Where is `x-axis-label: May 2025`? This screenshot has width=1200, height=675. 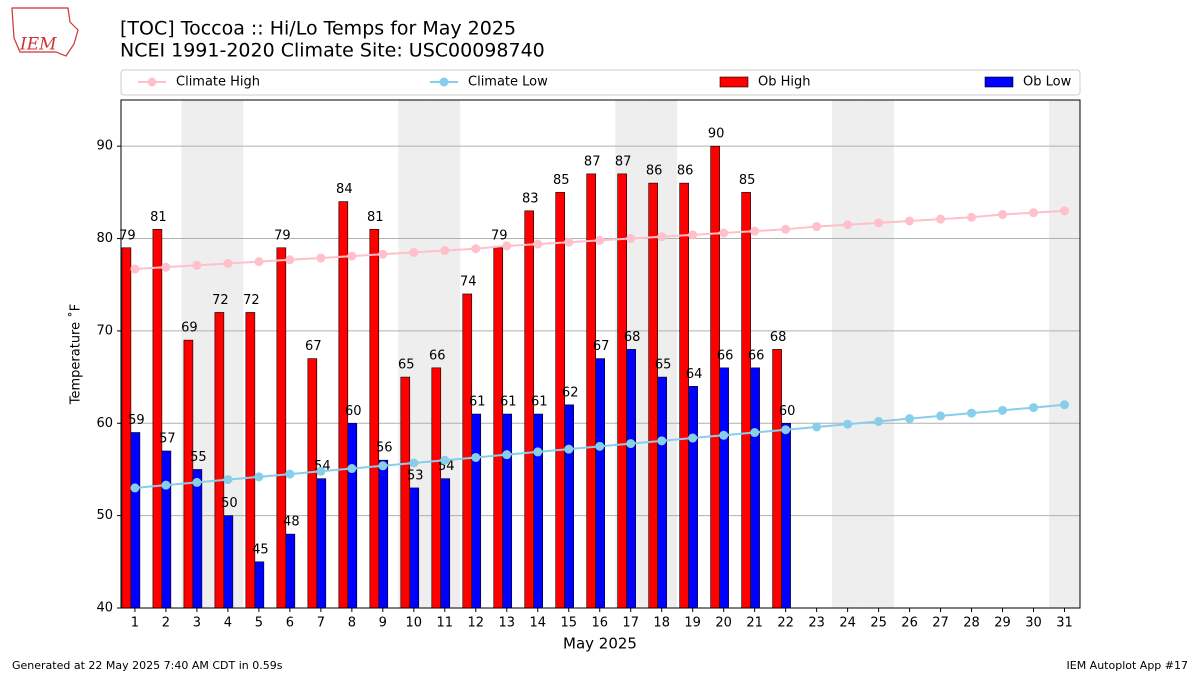
x-axis-label: May 2025 is located at coordinates (600, 644).